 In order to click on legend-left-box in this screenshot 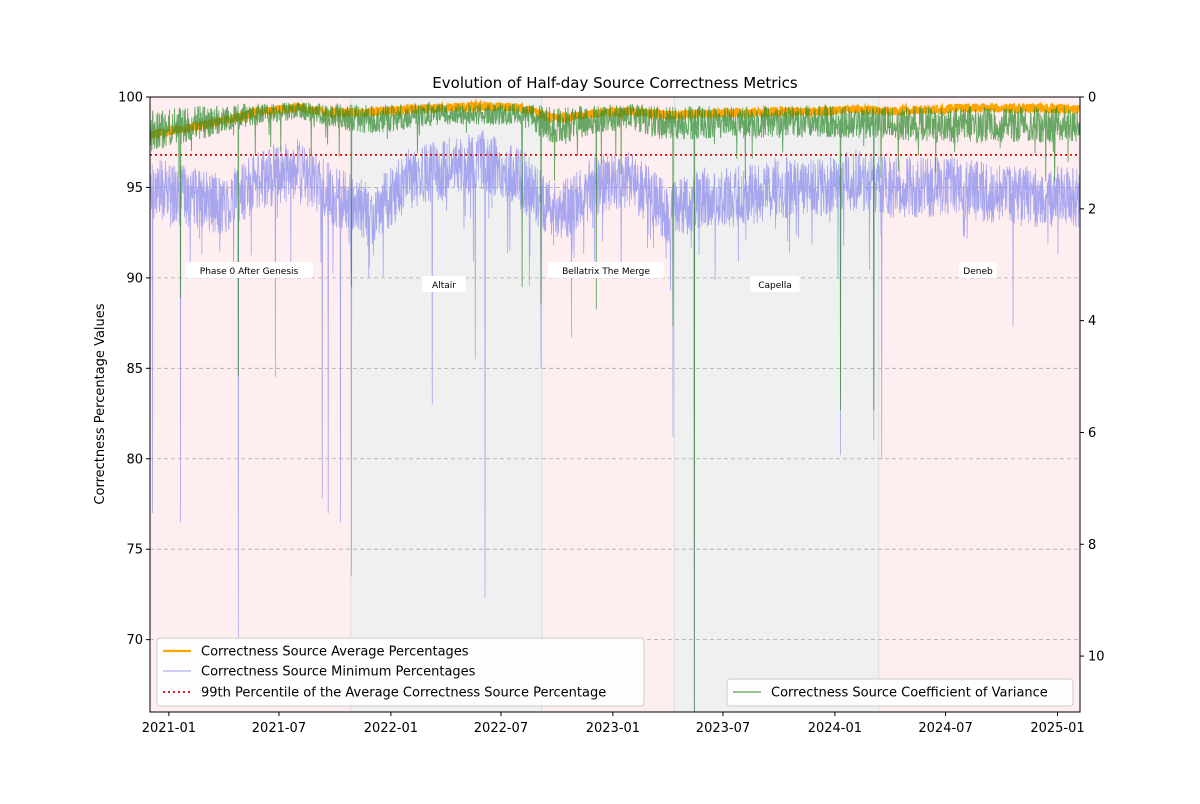, I will do `click(400, 672)`.